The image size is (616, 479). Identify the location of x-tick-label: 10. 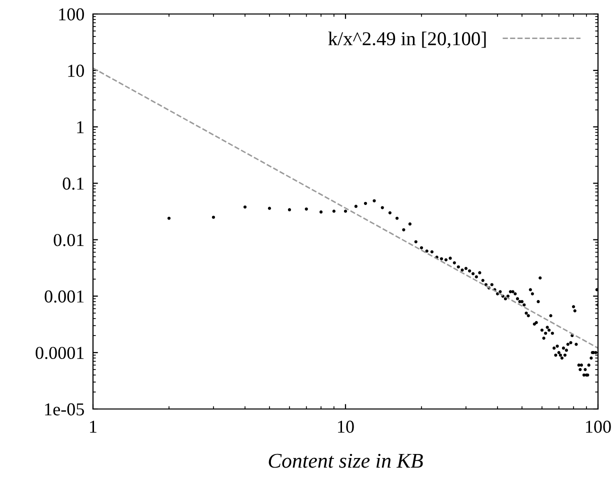
(346, 426).